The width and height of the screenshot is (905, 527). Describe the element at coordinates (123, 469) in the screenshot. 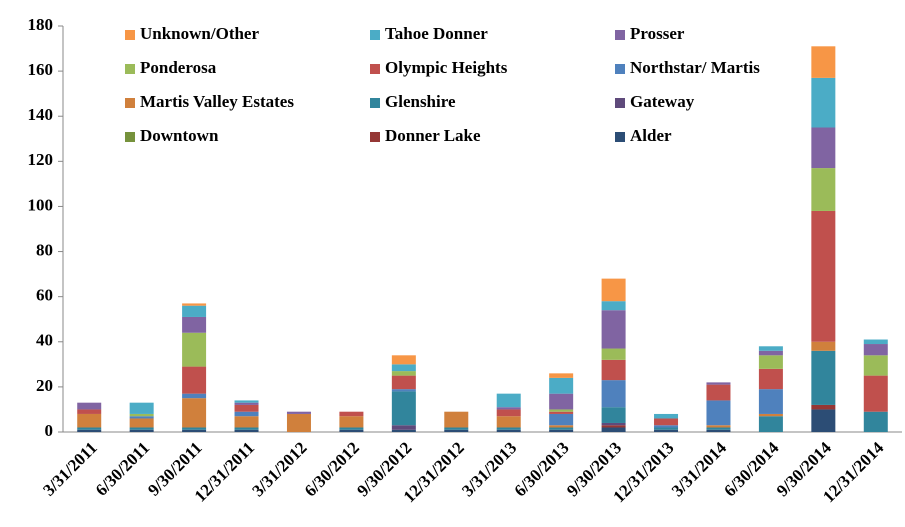

I see `x-tick-label: 6/30/2011` at that location.